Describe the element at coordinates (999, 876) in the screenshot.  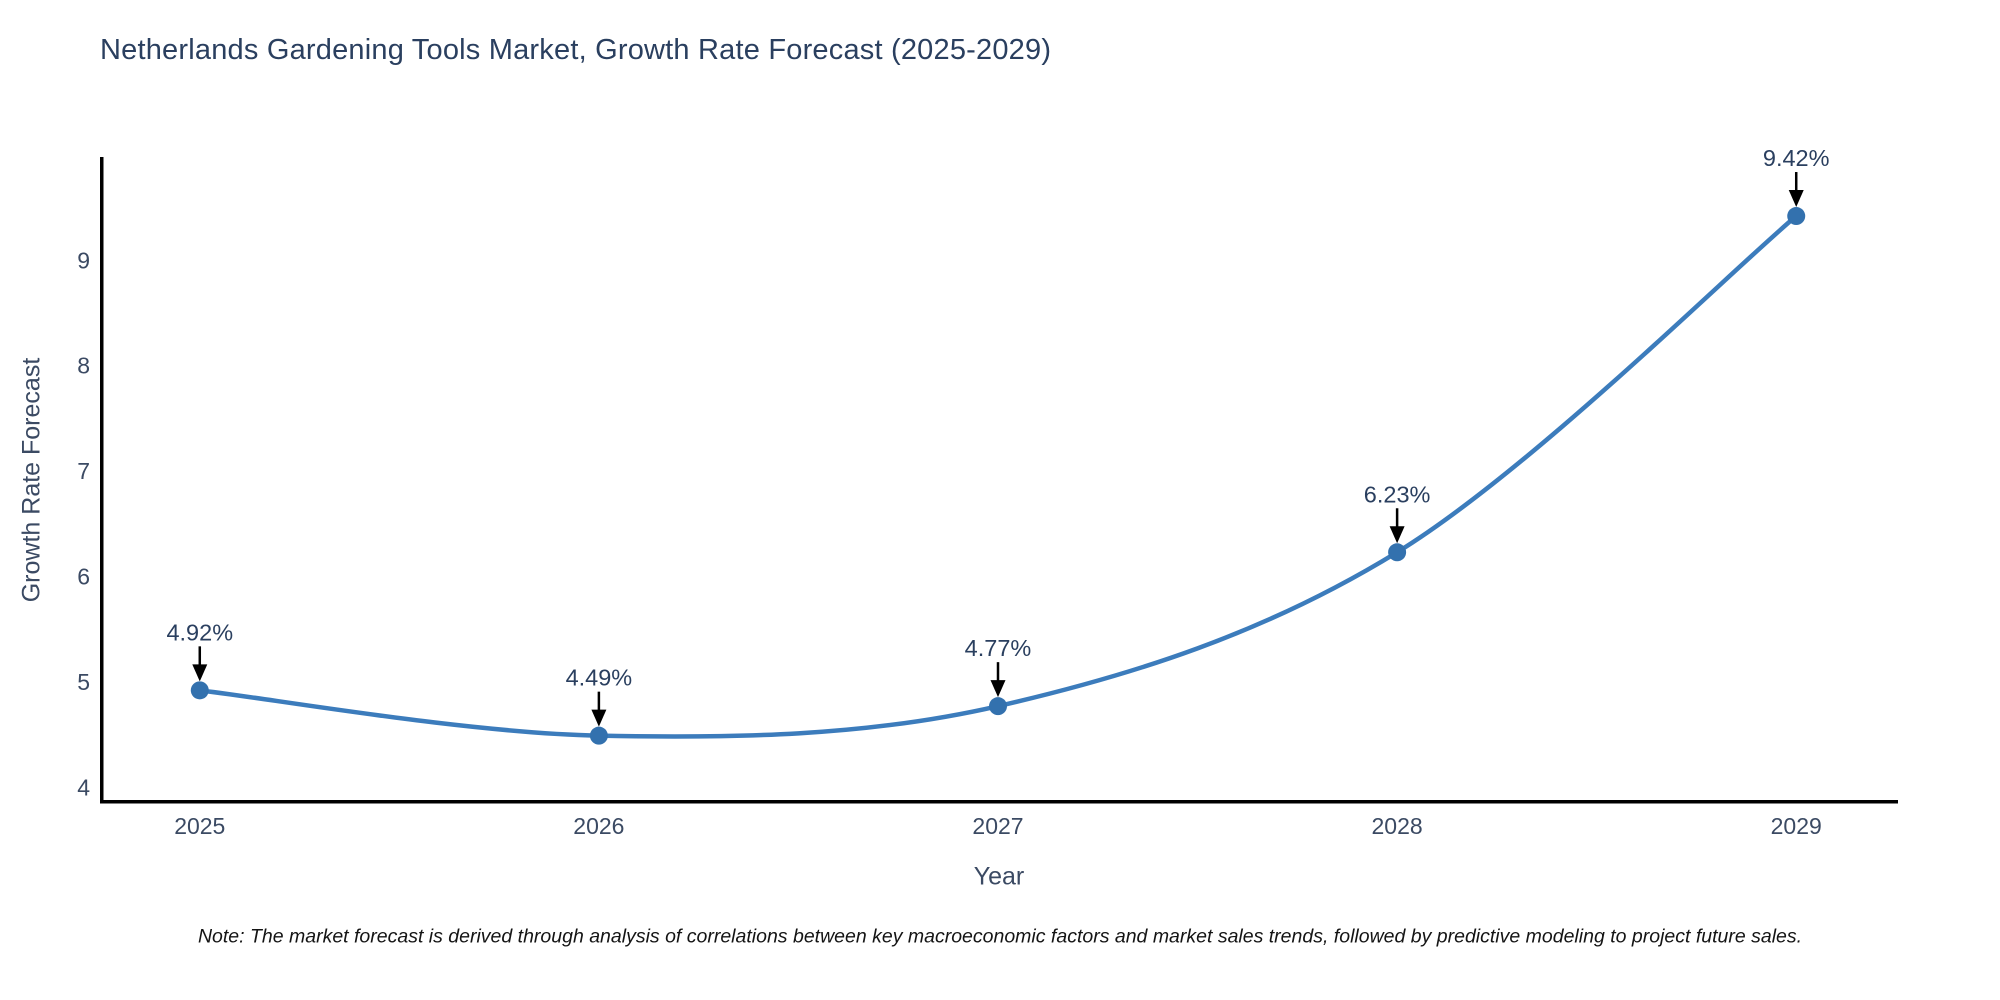
I see `x-axis-title: Year` at that location.